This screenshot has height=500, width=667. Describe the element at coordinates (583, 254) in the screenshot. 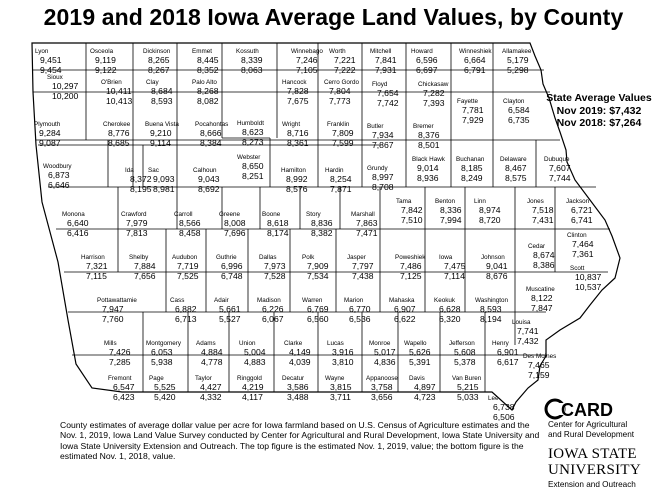

I see `county-value-2018: 7,361` at that location.